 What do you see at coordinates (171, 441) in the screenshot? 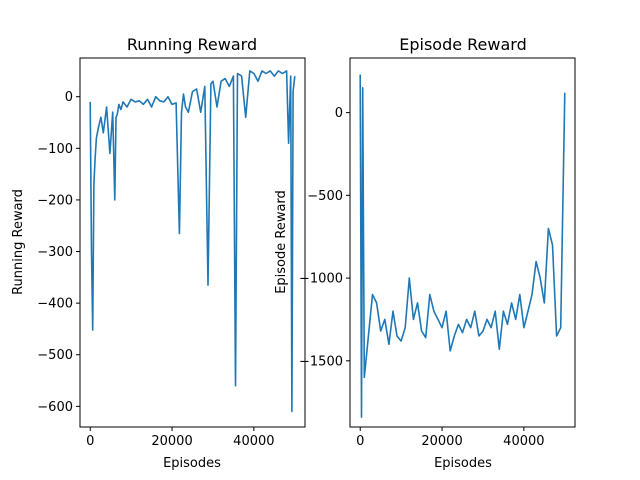
I see `running-reward-xtick-label: 20000` at bounding box center [171, 441].